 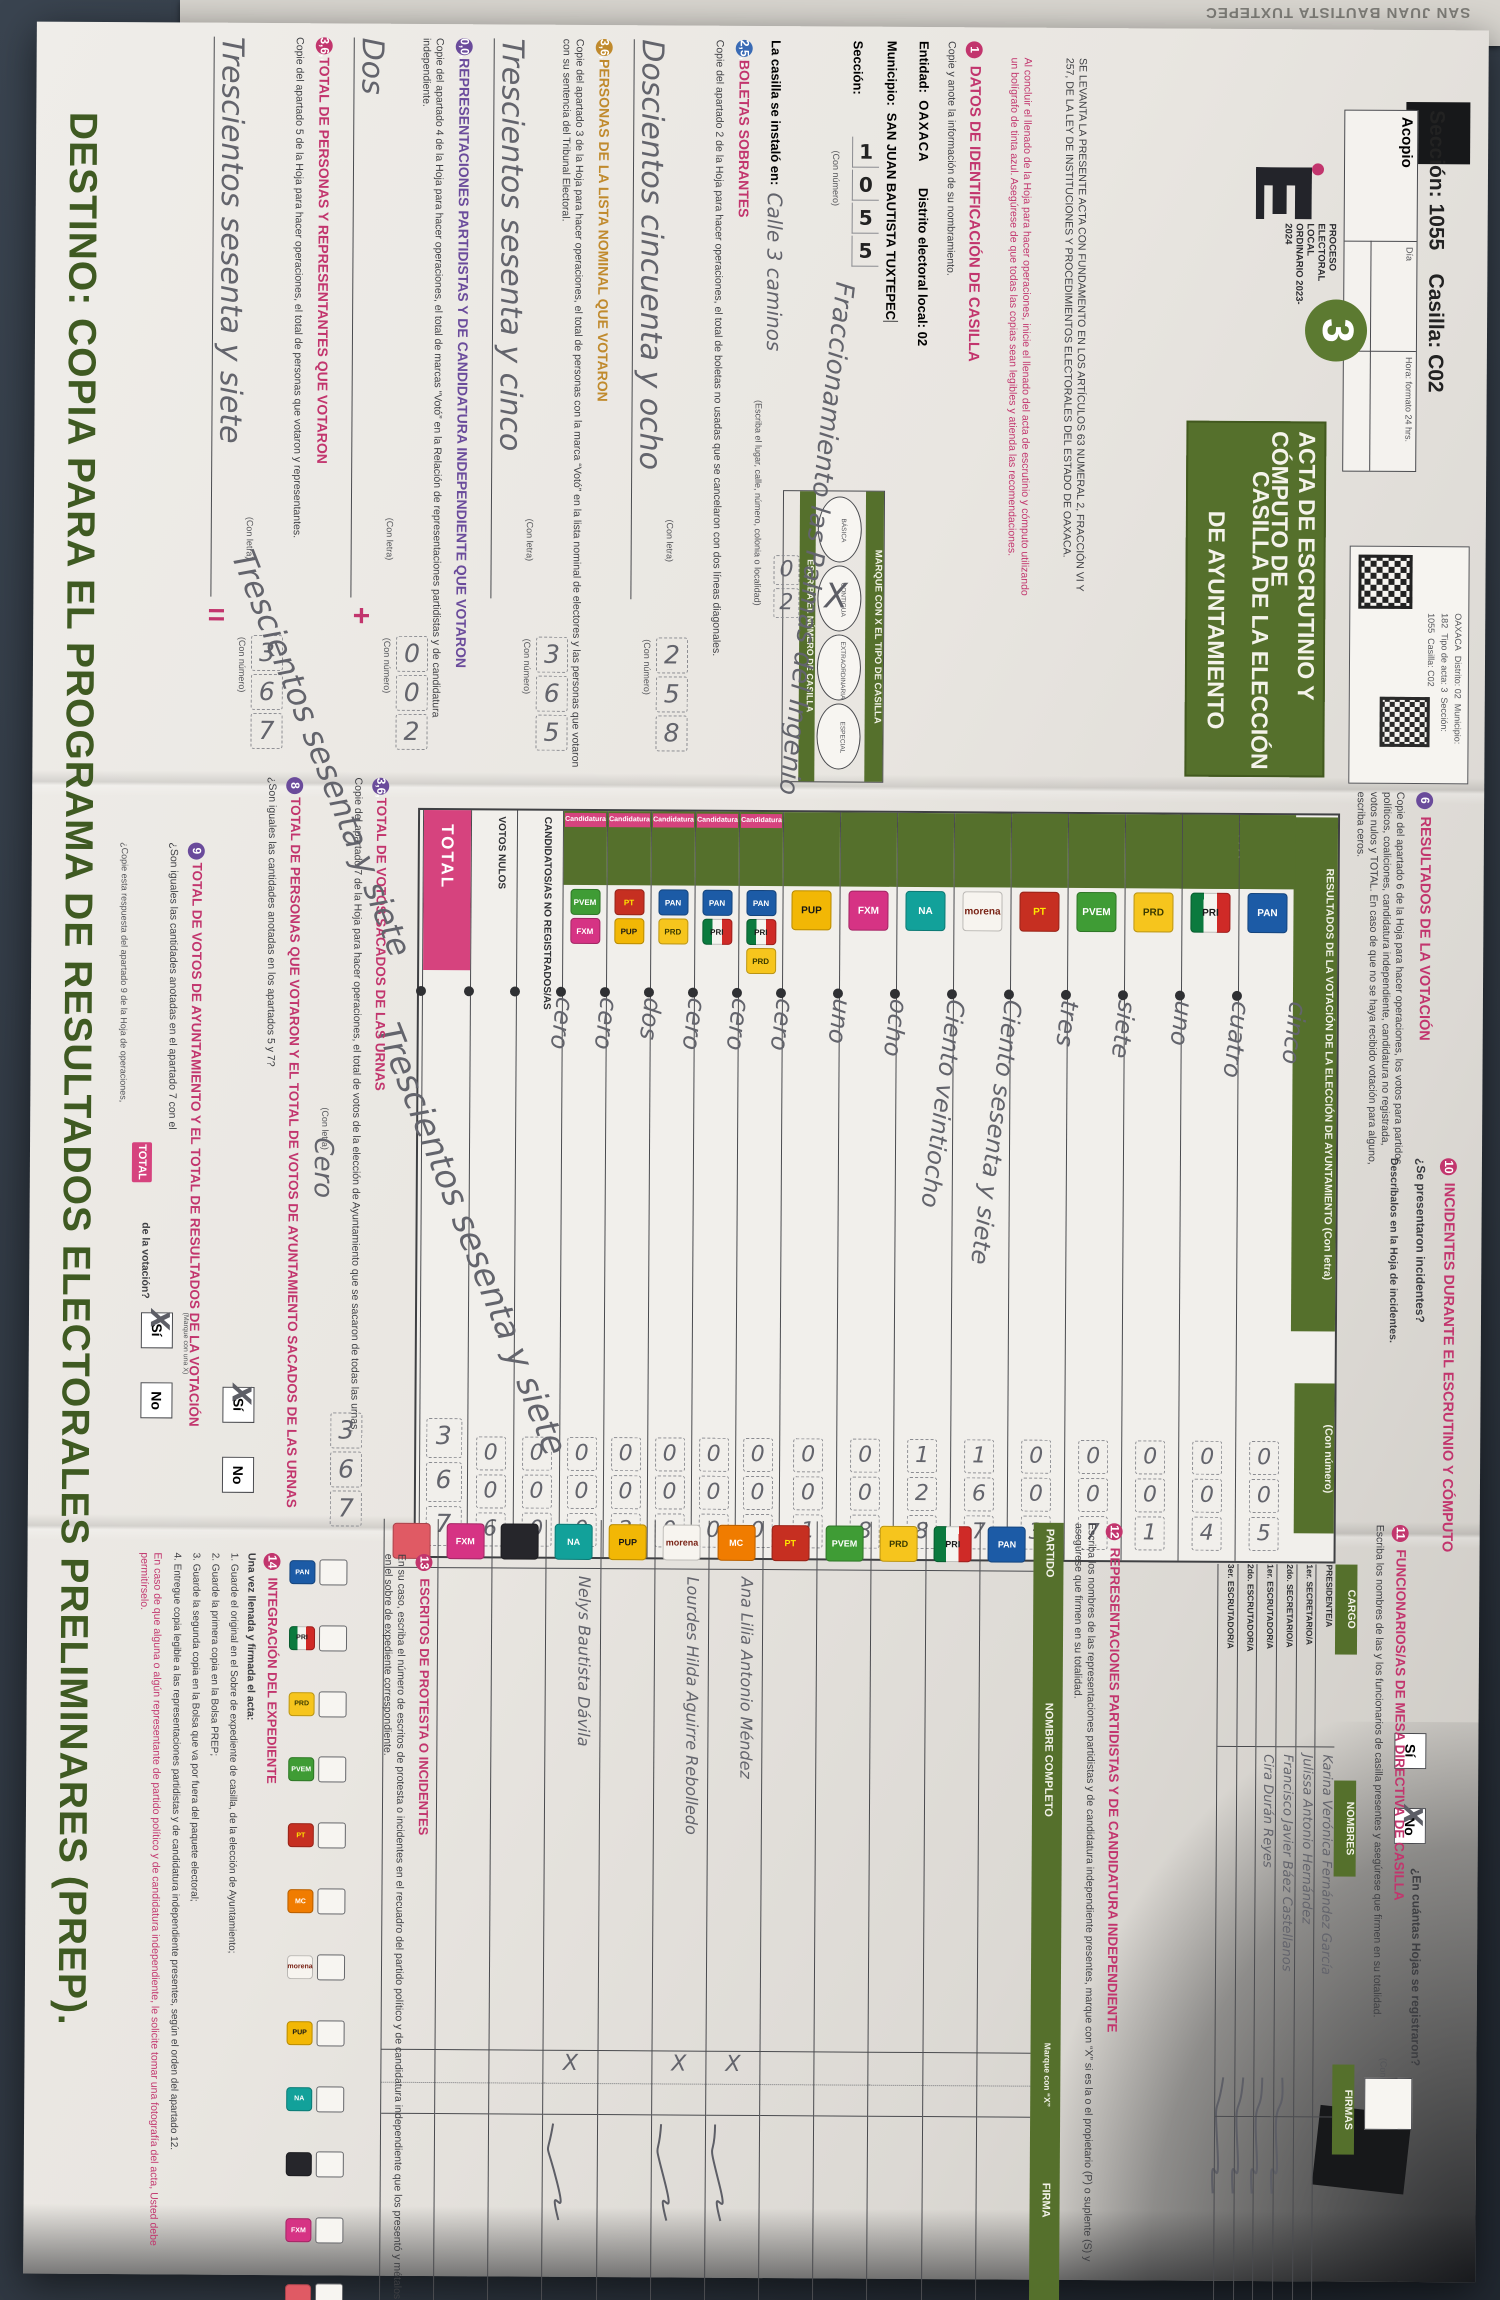 What do you see at coordinates (604, 52) in the screenshot?
I see `section-3-badge: 3,6,5` at bounding box center [604, 52].